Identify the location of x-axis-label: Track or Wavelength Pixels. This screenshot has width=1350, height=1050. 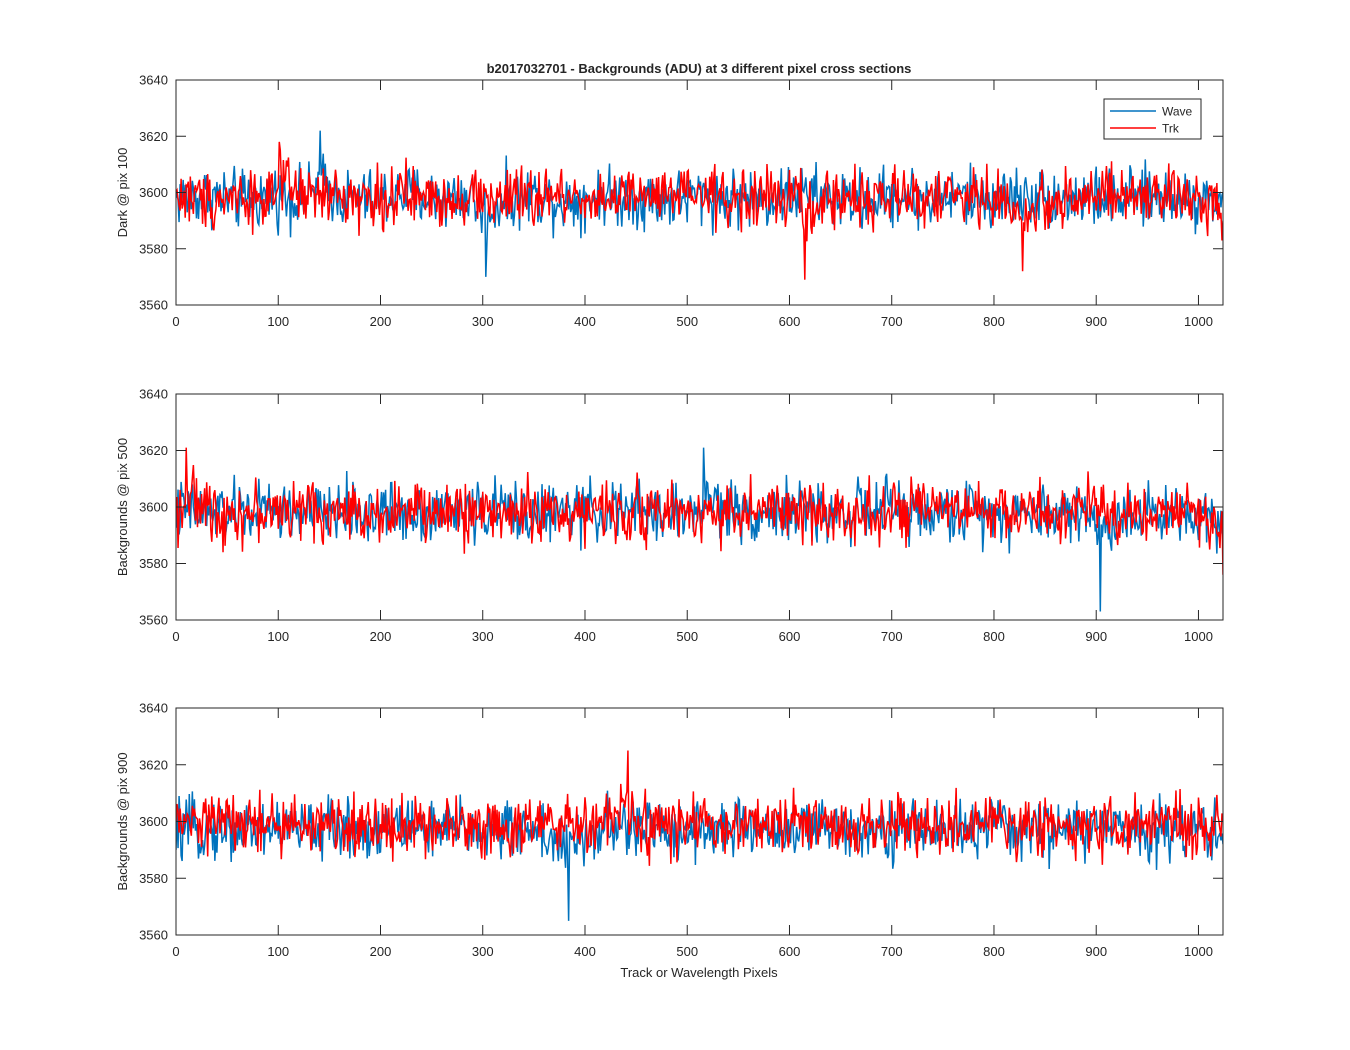
(699, 972).